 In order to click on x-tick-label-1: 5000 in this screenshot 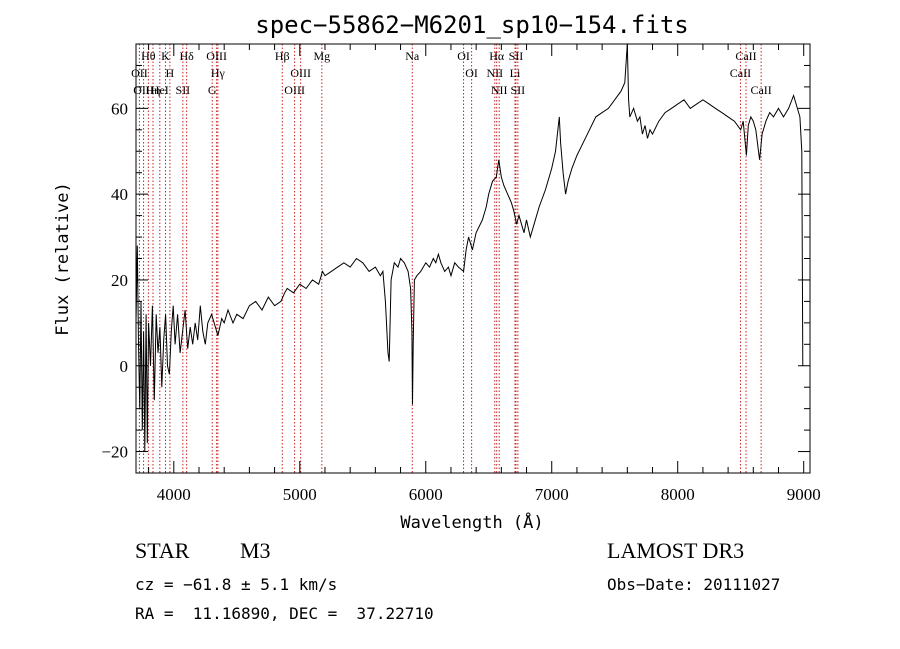, I will do `click(300, 494)`.